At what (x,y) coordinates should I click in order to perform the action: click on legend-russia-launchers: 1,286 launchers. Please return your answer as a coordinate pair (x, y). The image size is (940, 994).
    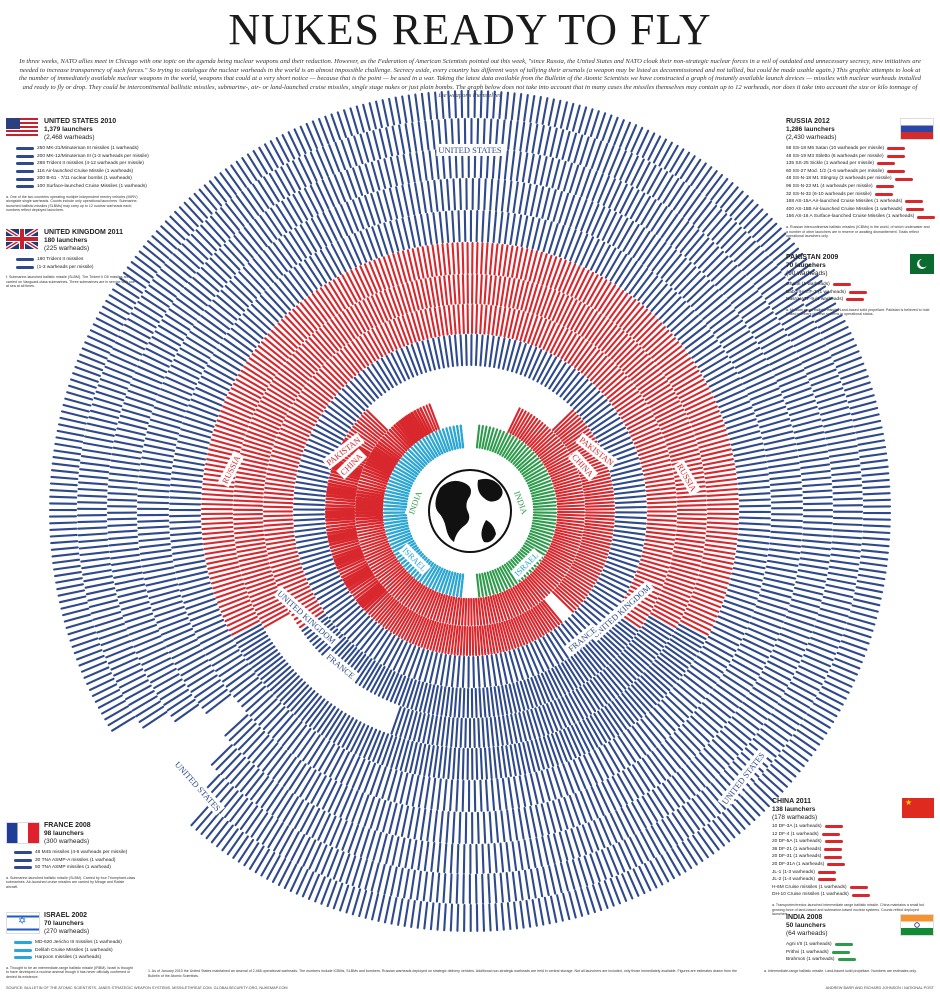
    Looking at the image, I should click on (810, 129).